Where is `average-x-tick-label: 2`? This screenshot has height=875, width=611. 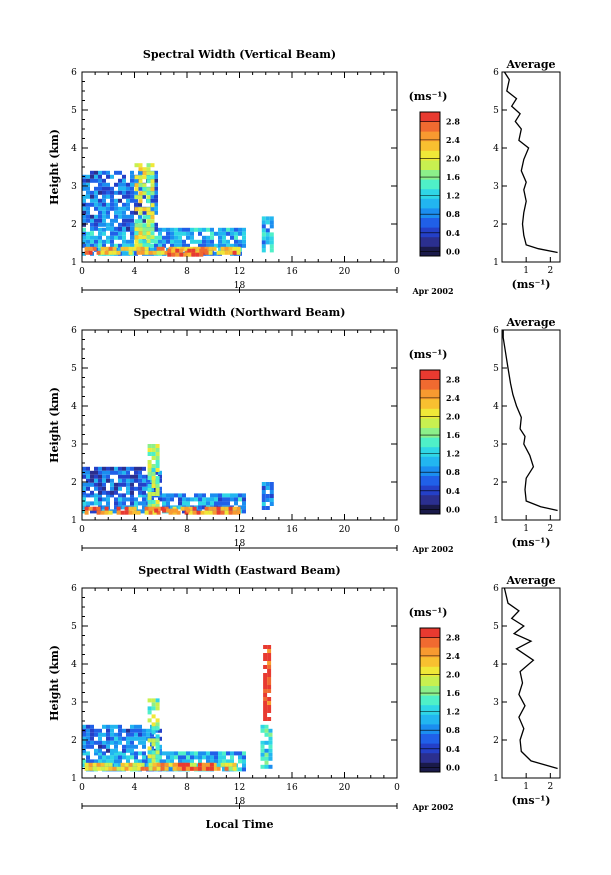 average-x-tick-label: 2 is located at coordinates (550, 271).